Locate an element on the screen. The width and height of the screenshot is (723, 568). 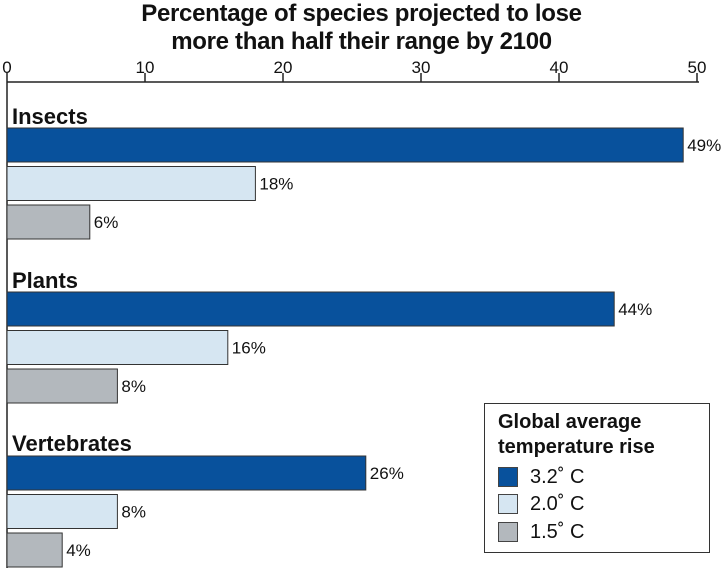
data-label-plants-series-2: 8% is located at coordinates (133, 386).